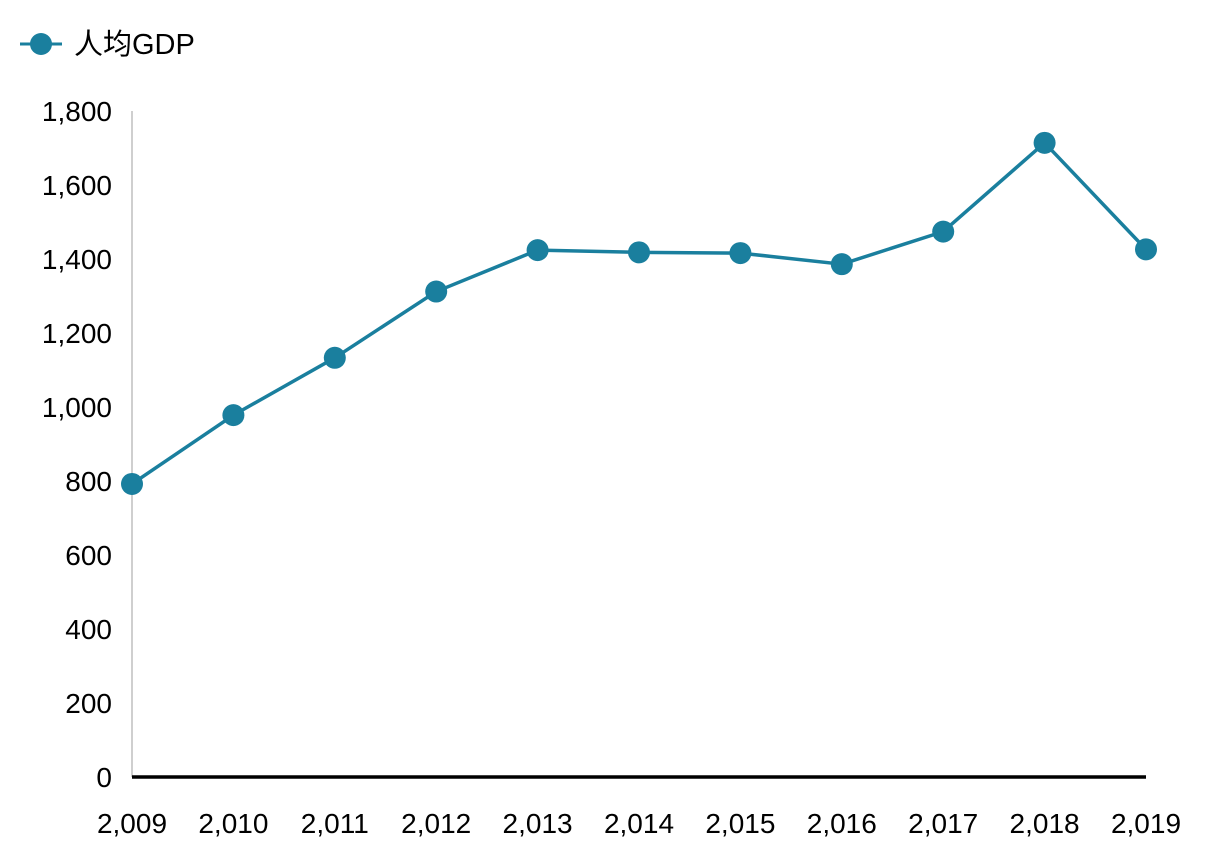  What do you see at coordinates (538, 823) in the screenshot?
I see `x-tick-label: 2,013` at bounding box center [538, 823].